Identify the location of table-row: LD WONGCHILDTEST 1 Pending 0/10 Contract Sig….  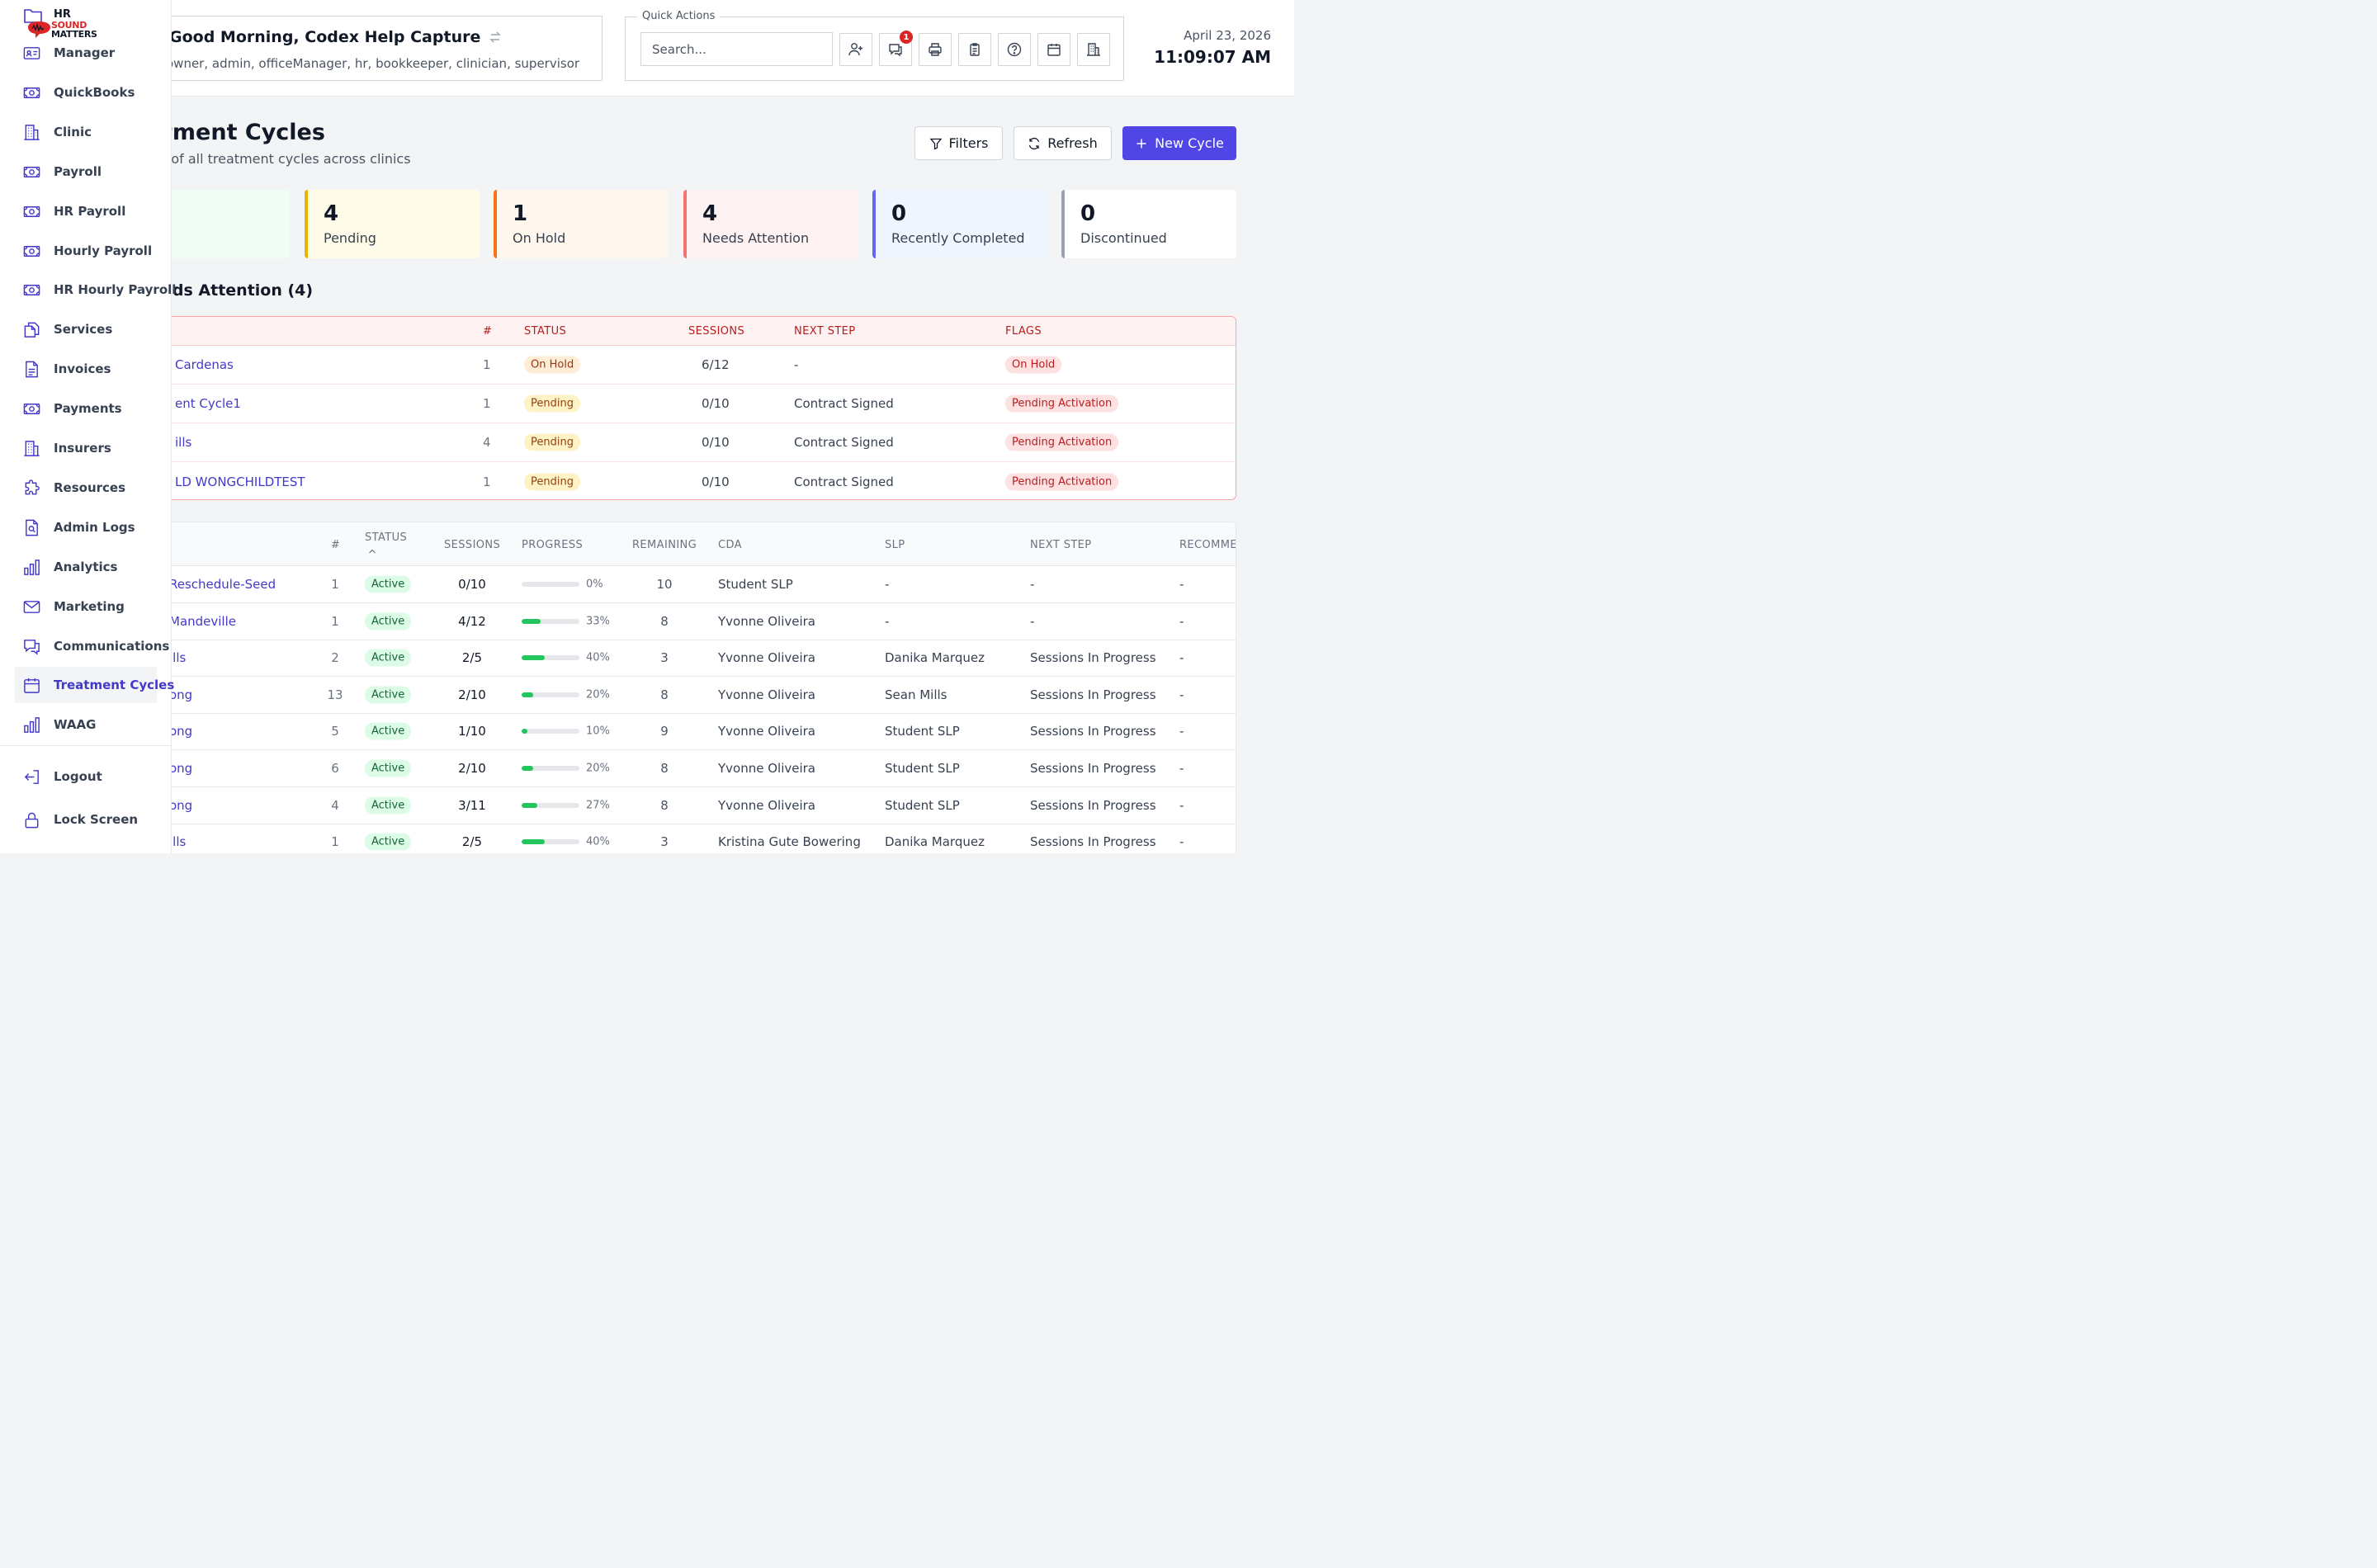
(680, 480).